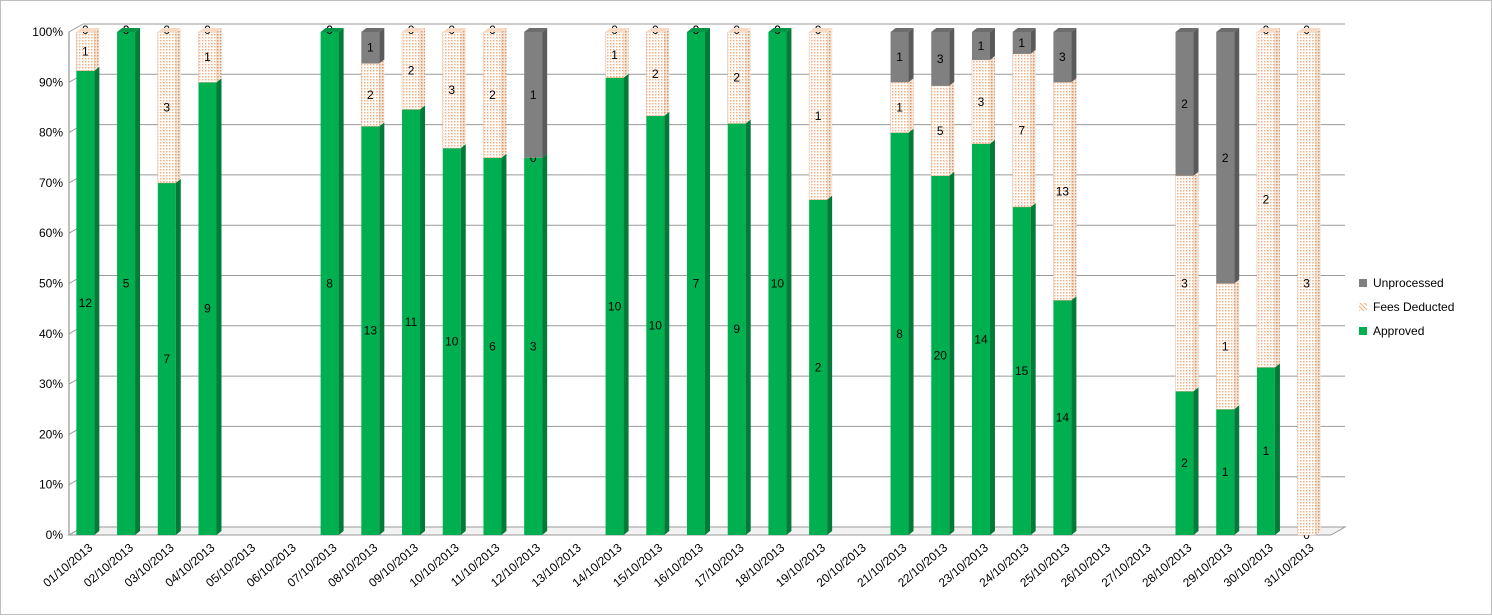  I want to click on data-label: 14, so click(1063, 418).